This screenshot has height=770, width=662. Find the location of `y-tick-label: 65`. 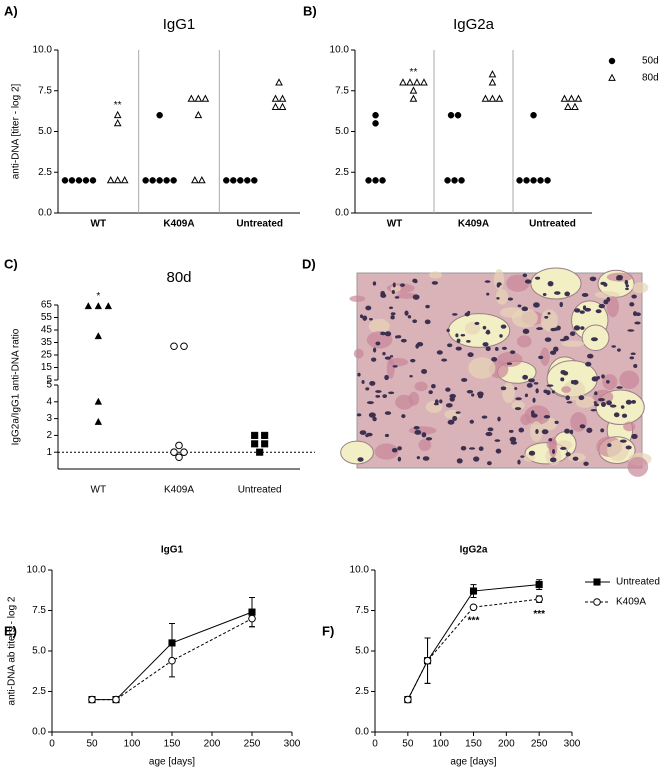

y-tick-label: 65 is located at coordinates (47, 305).